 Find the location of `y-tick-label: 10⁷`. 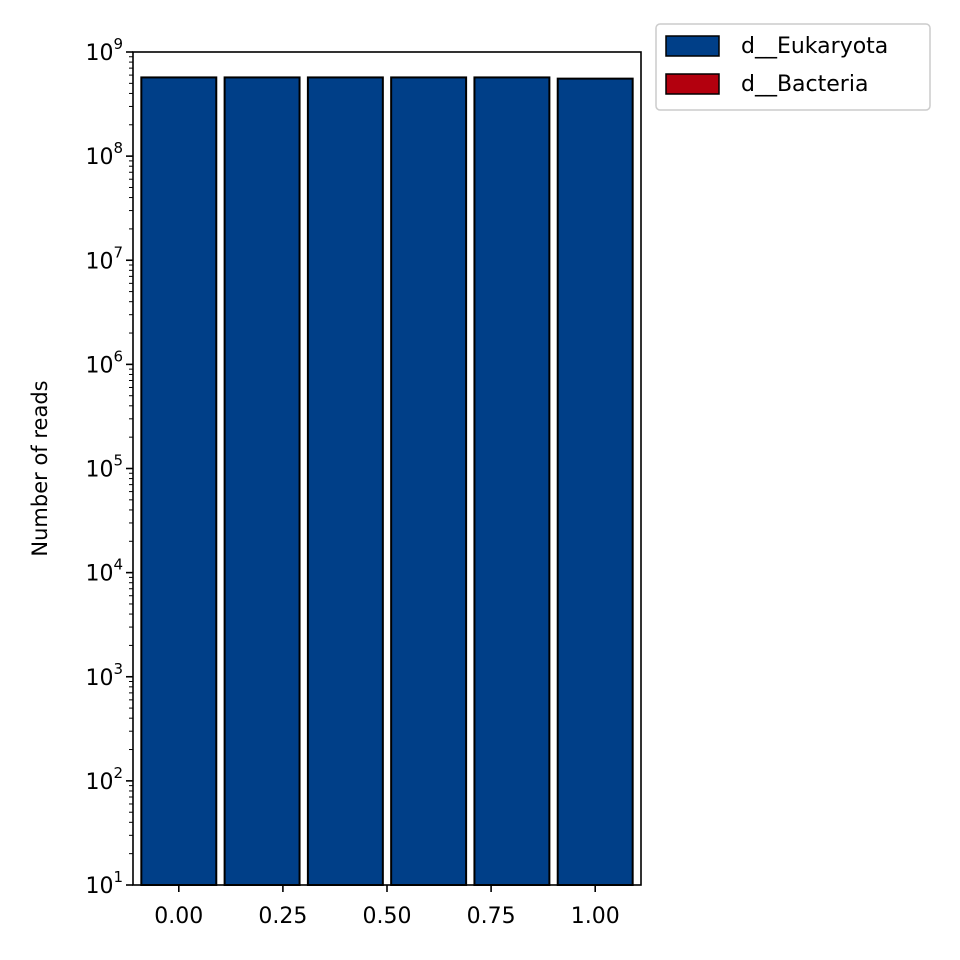

y-tick-label: 10⁷ is located at coordinates (104, 258).